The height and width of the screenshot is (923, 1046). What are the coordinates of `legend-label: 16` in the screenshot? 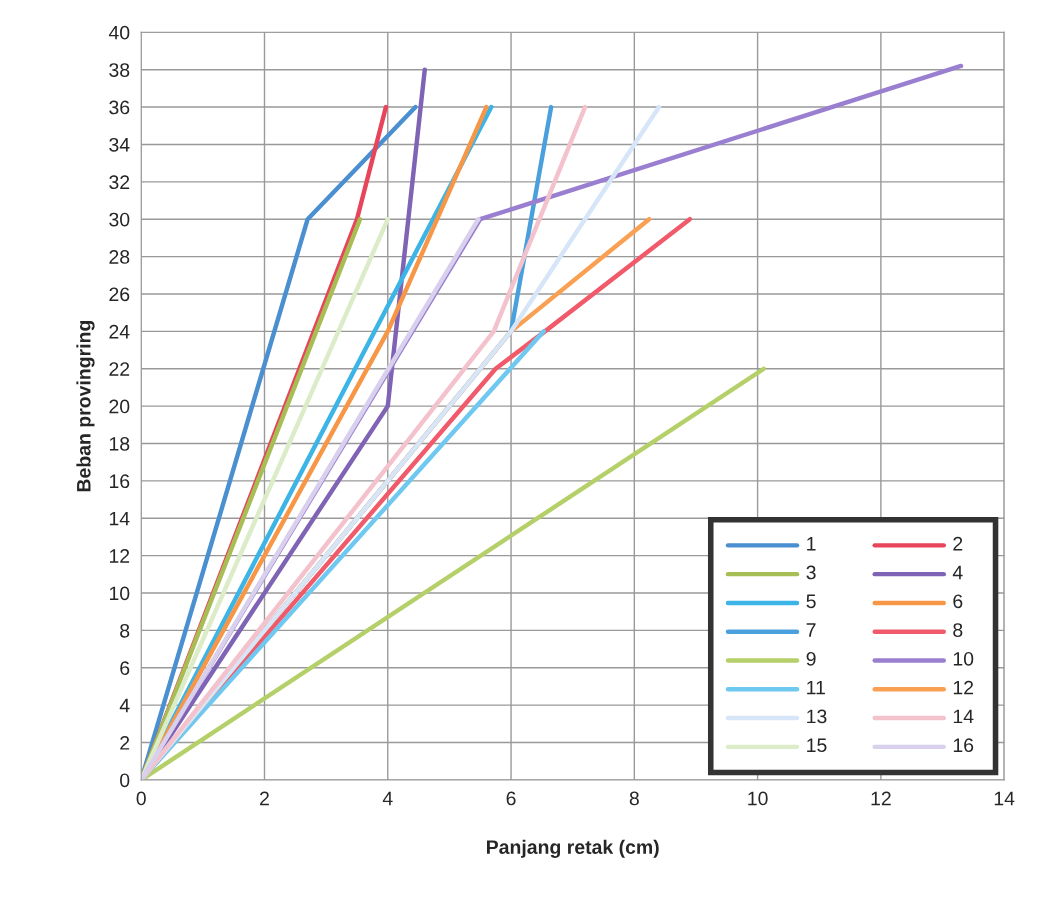 It's located at (963, 745).